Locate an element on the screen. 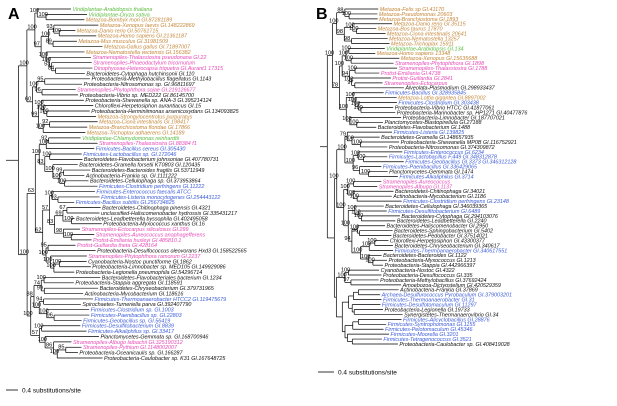 The image size is (617, 406). support-value: 67 is located at coordinates (62, 208).